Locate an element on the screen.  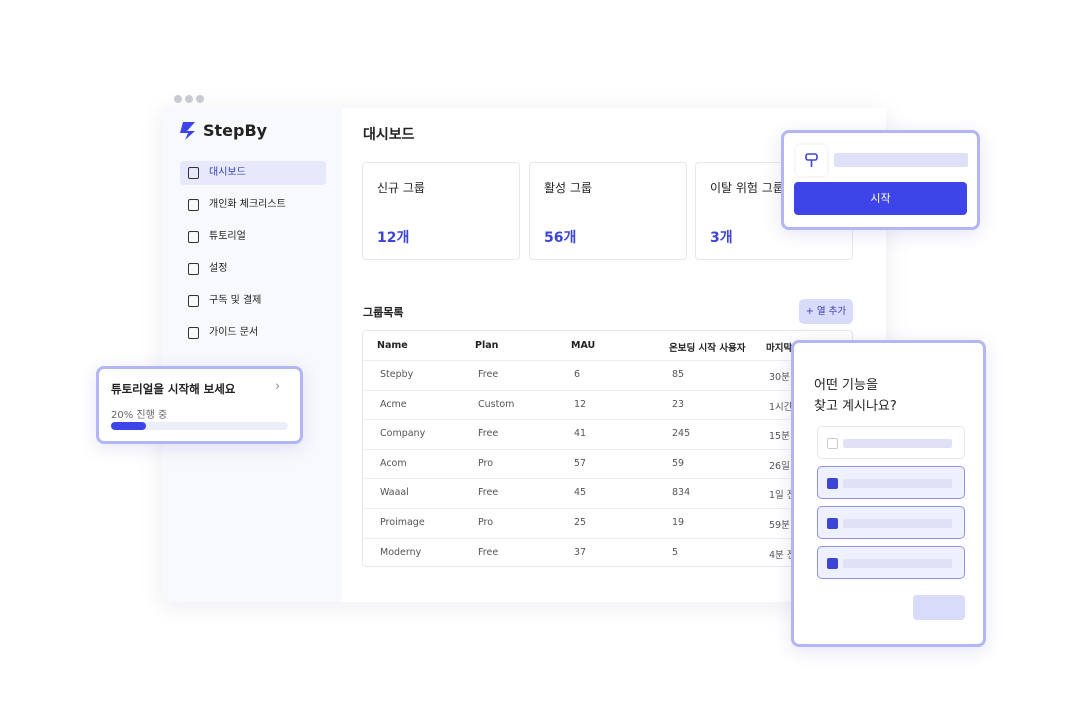
tutorial-status: 20% 진행 중 is located at coordinates (139, 415).